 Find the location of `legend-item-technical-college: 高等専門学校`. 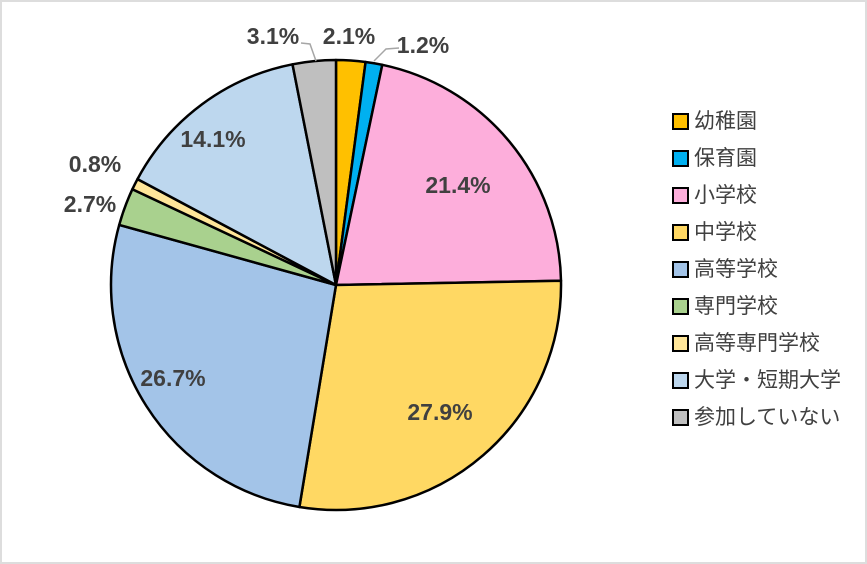

legend-item-technical-college: 高等専門学校 is located at coordinates (756, 343).